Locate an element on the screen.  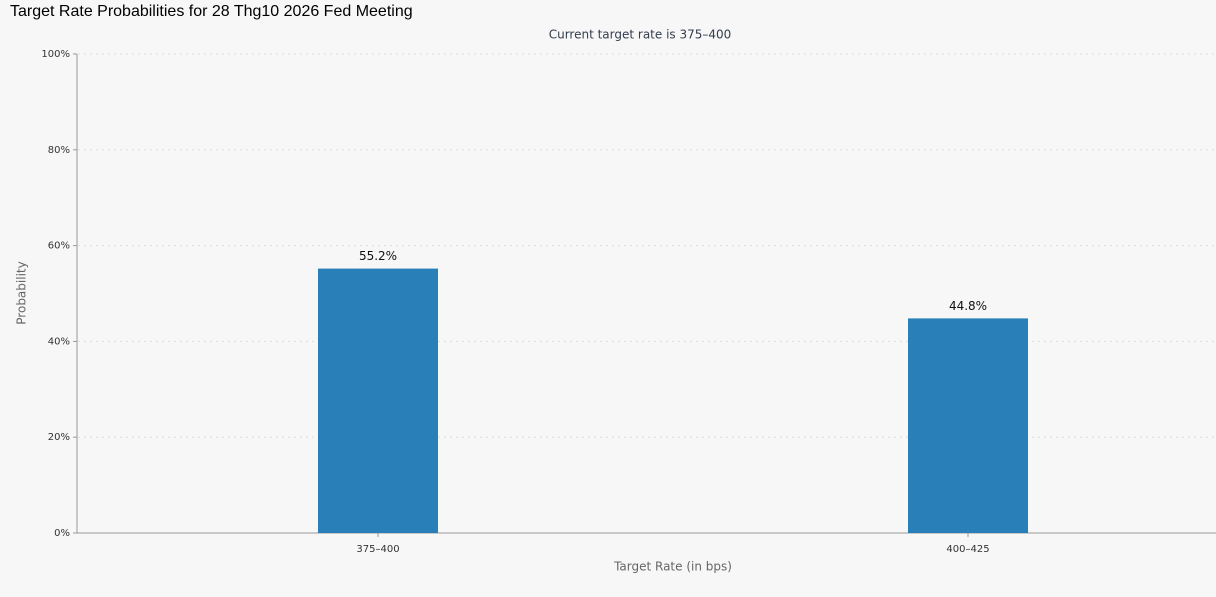
y-tick-label: 80% is located at coordinates (59, 150).